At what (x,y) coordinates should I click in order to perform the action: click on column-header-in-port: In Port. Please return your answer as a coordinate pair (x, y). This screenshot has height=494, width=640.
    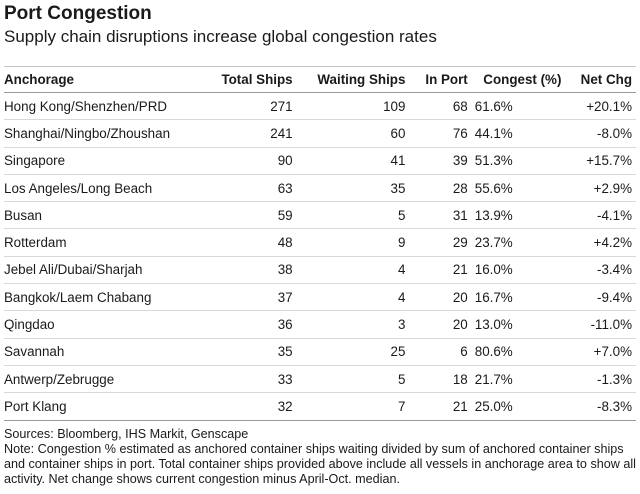
    Looking at the image, I should click on (440, 80).